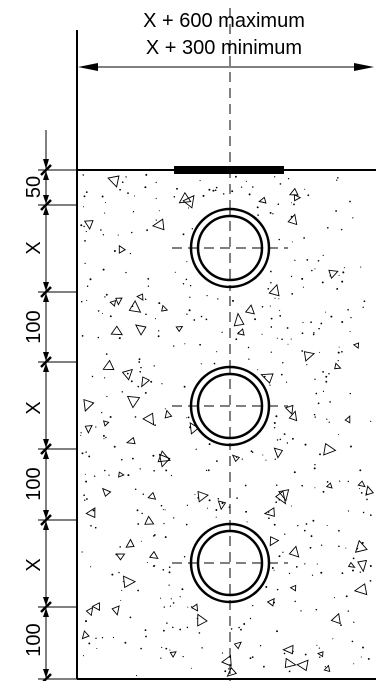 The height and width of the screenshot is (681, 376). Describe the element at coordinates (57, 420) in the screenshot. I see `dimension-ticks` at that location.